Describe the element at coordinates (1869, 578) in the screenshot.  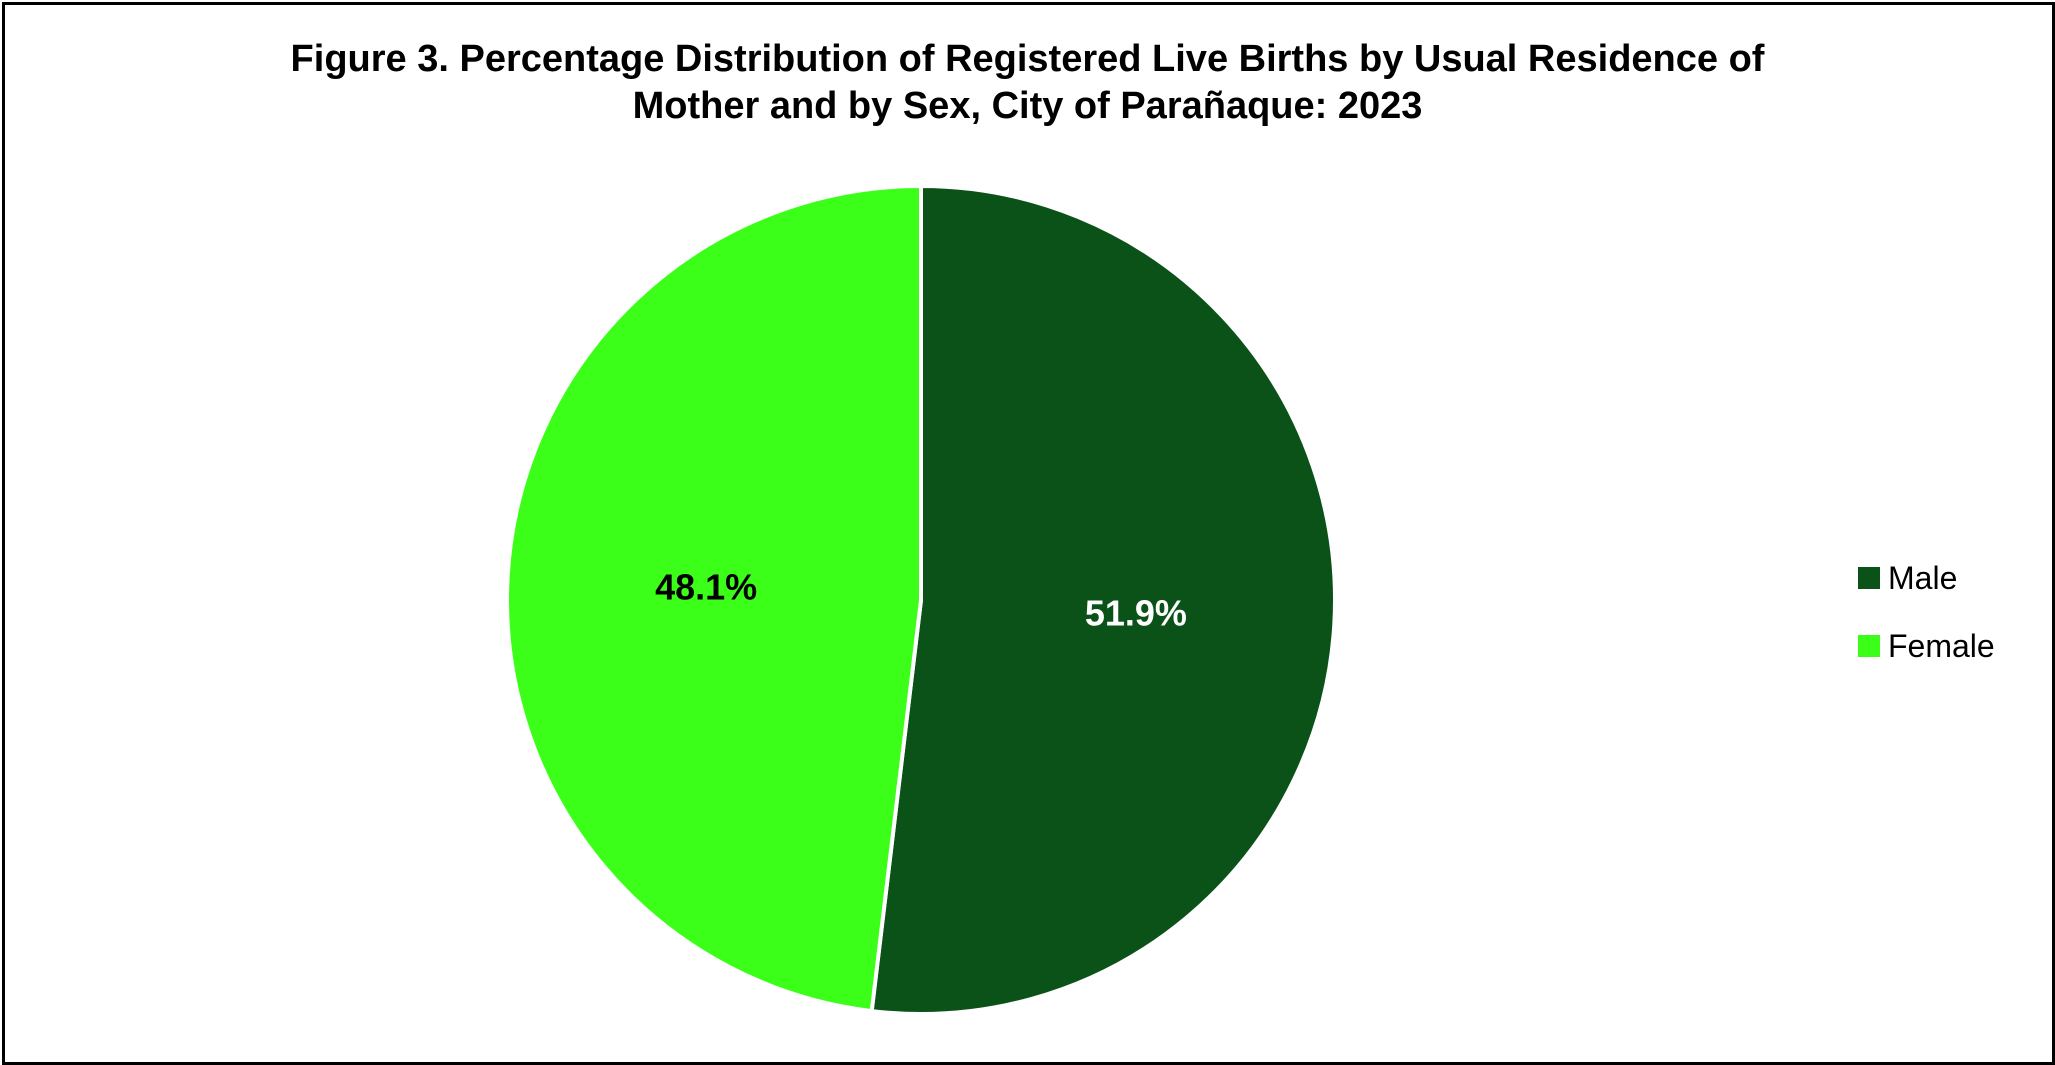
I see `legend-swatch-male` at that location.